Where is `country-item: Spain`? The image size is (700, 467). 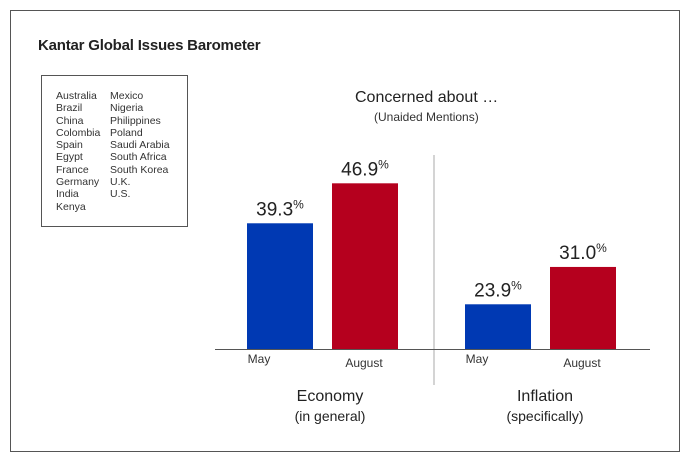 country-item: Spain is located at coordinates (69, 145).